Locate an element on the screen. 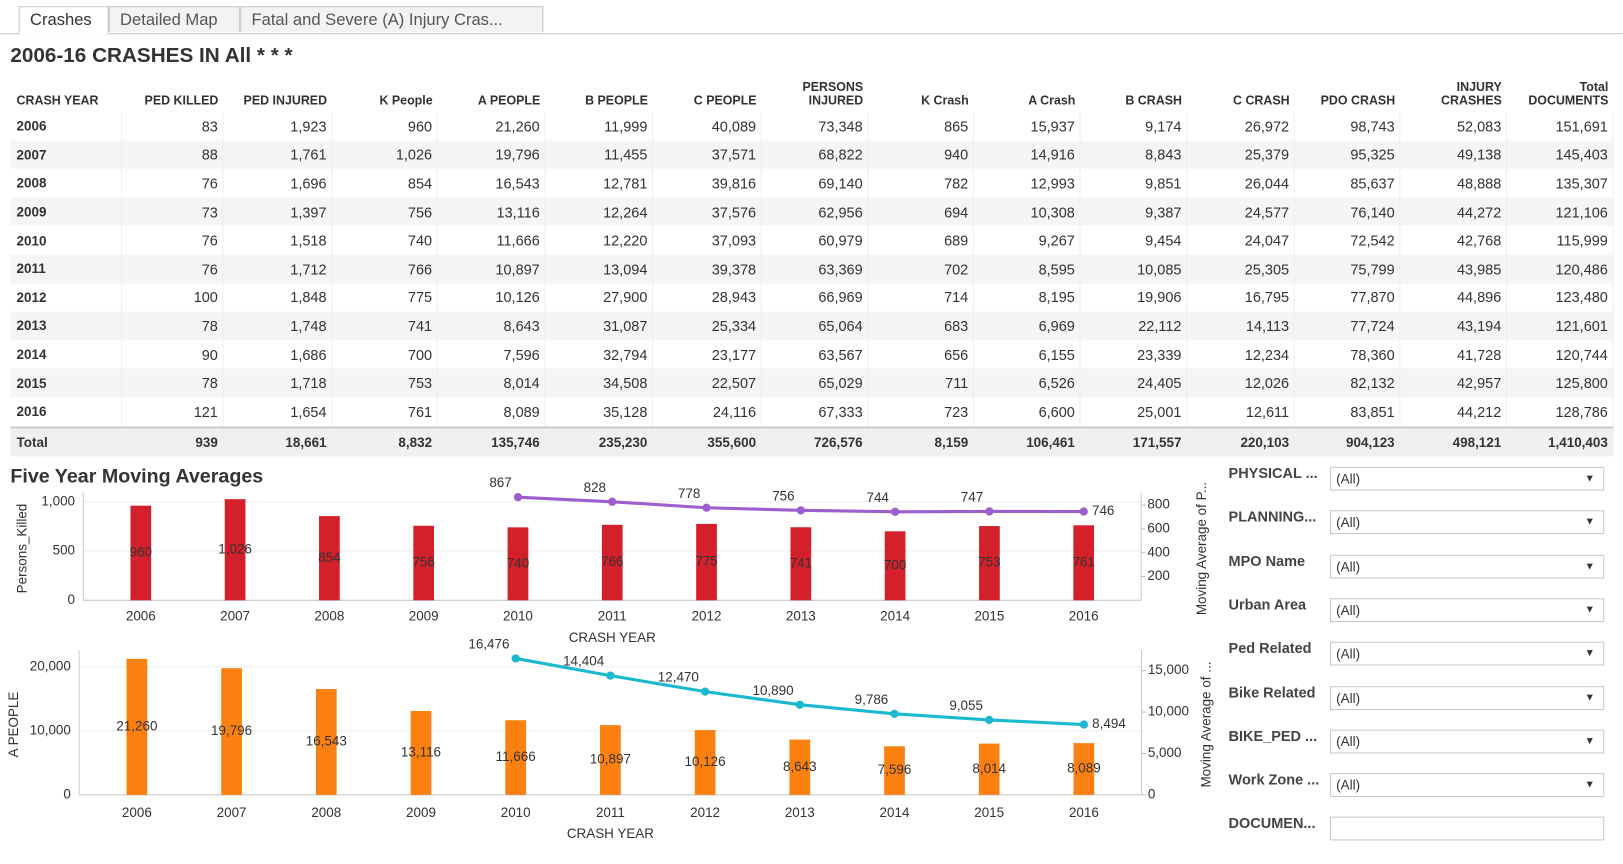  column-header: A PEOPLE is located at coordinates (509, 100).